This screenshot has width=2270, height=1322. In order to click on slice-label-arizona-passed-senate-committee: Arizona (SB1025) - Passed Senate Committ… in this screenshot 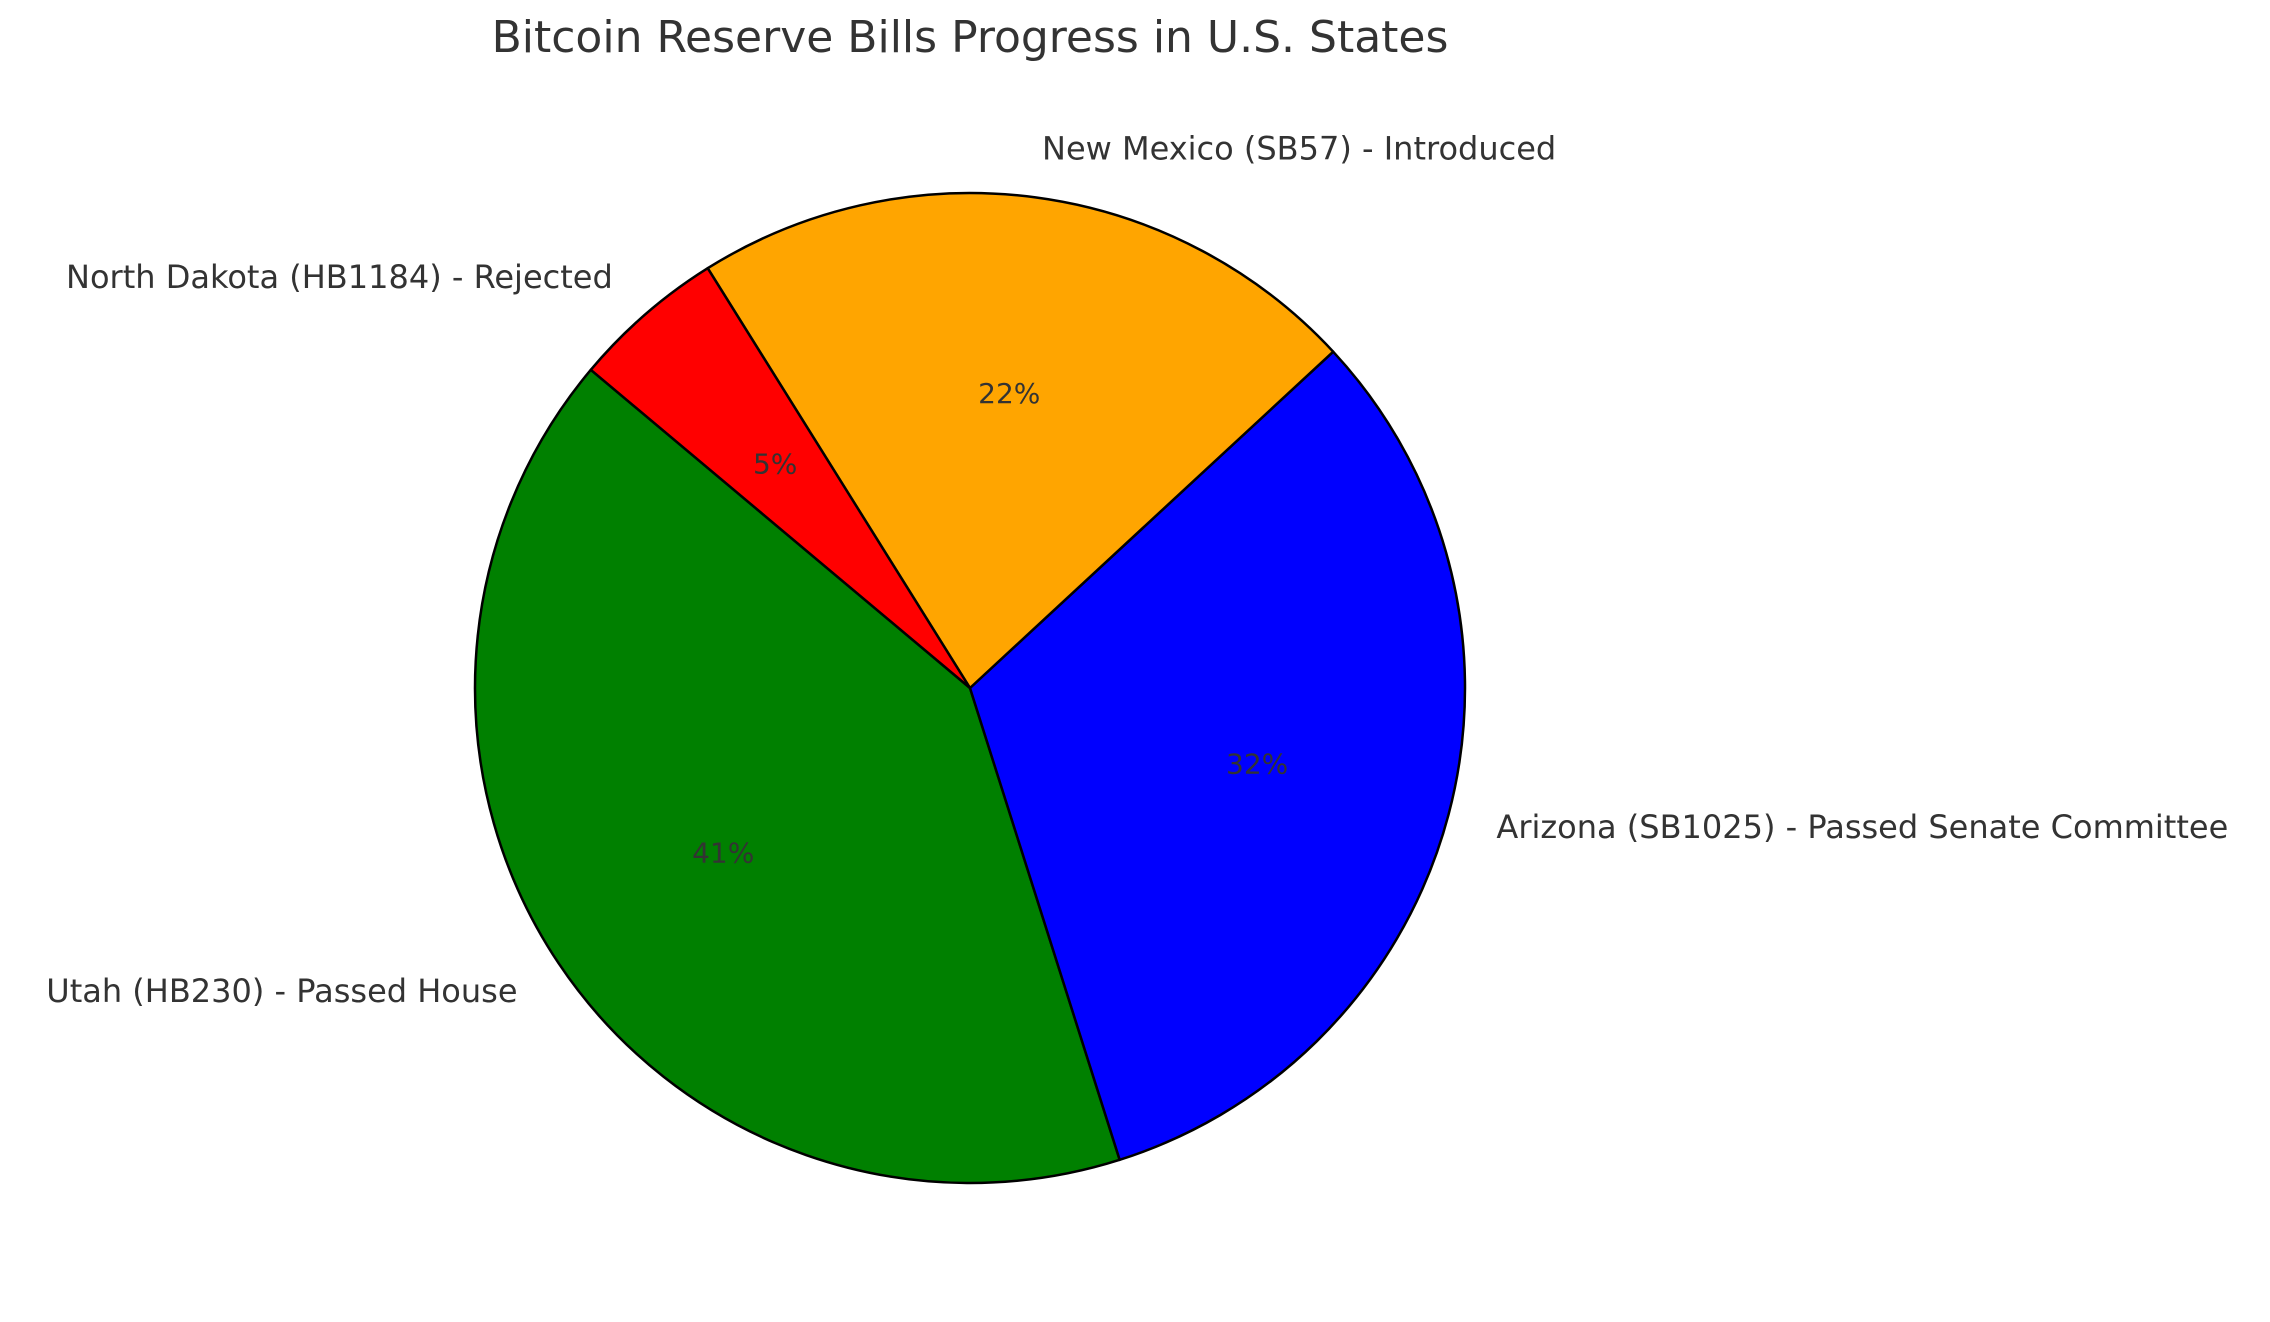, I will do `click(1862, 827)`.